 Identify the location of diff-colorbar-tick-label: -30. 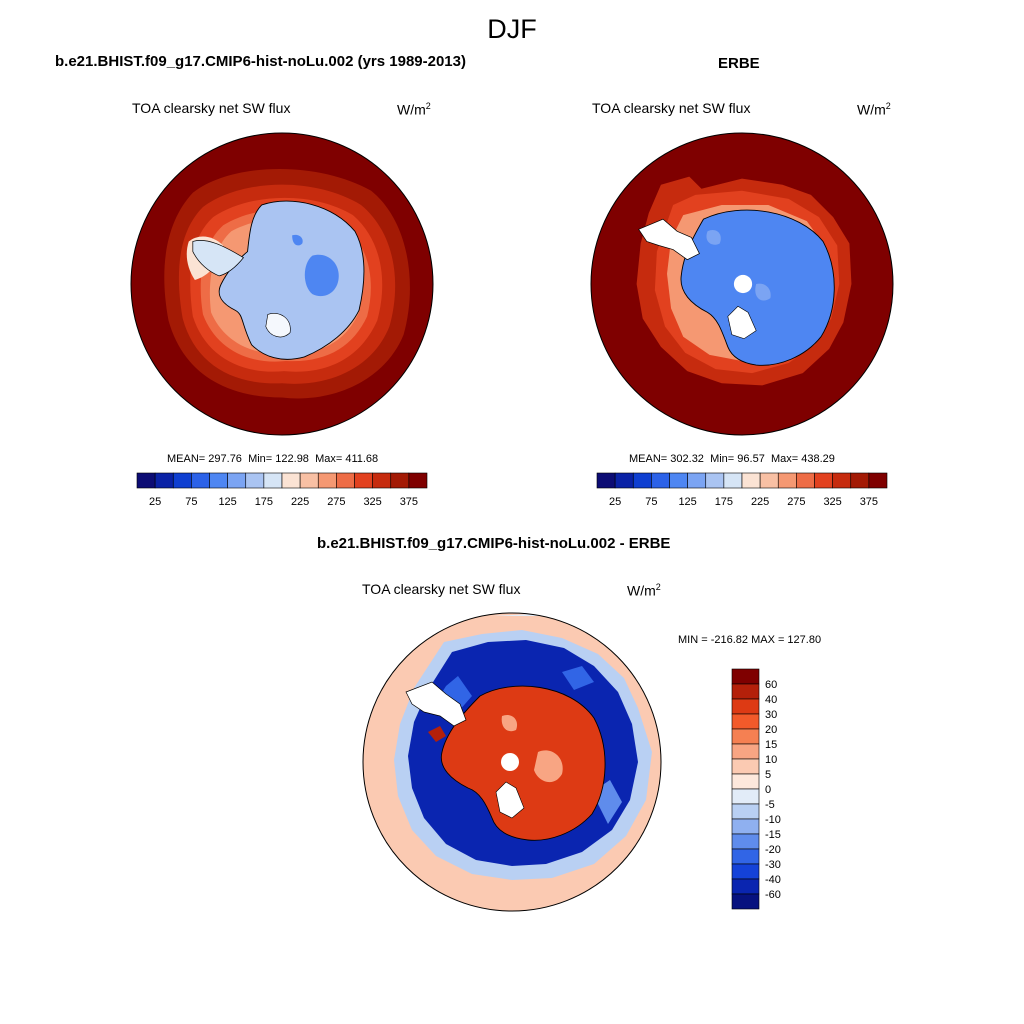
(773, 865).